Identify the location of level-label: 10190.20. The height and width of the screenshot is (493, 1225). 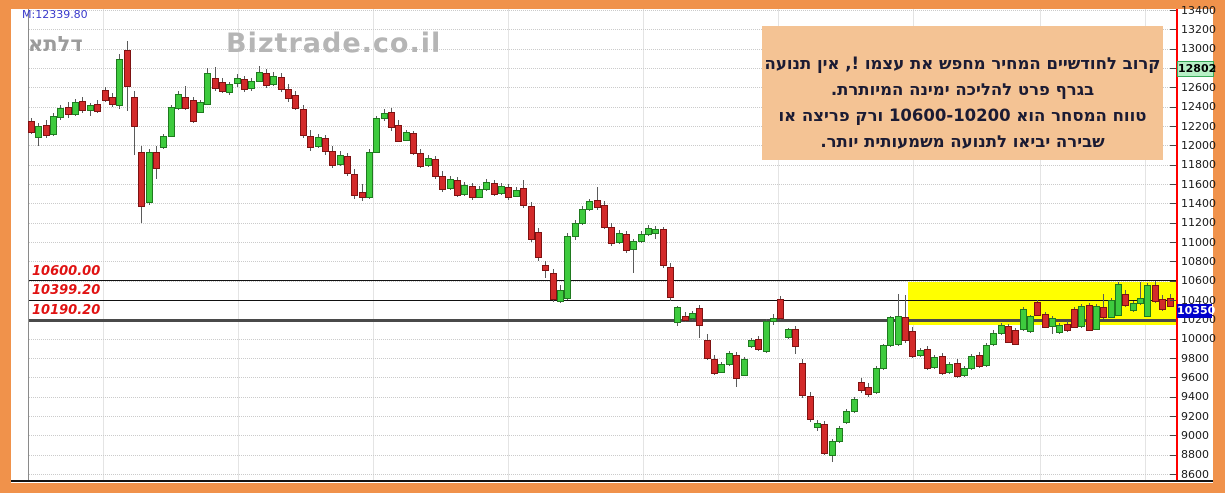
(66, 311).